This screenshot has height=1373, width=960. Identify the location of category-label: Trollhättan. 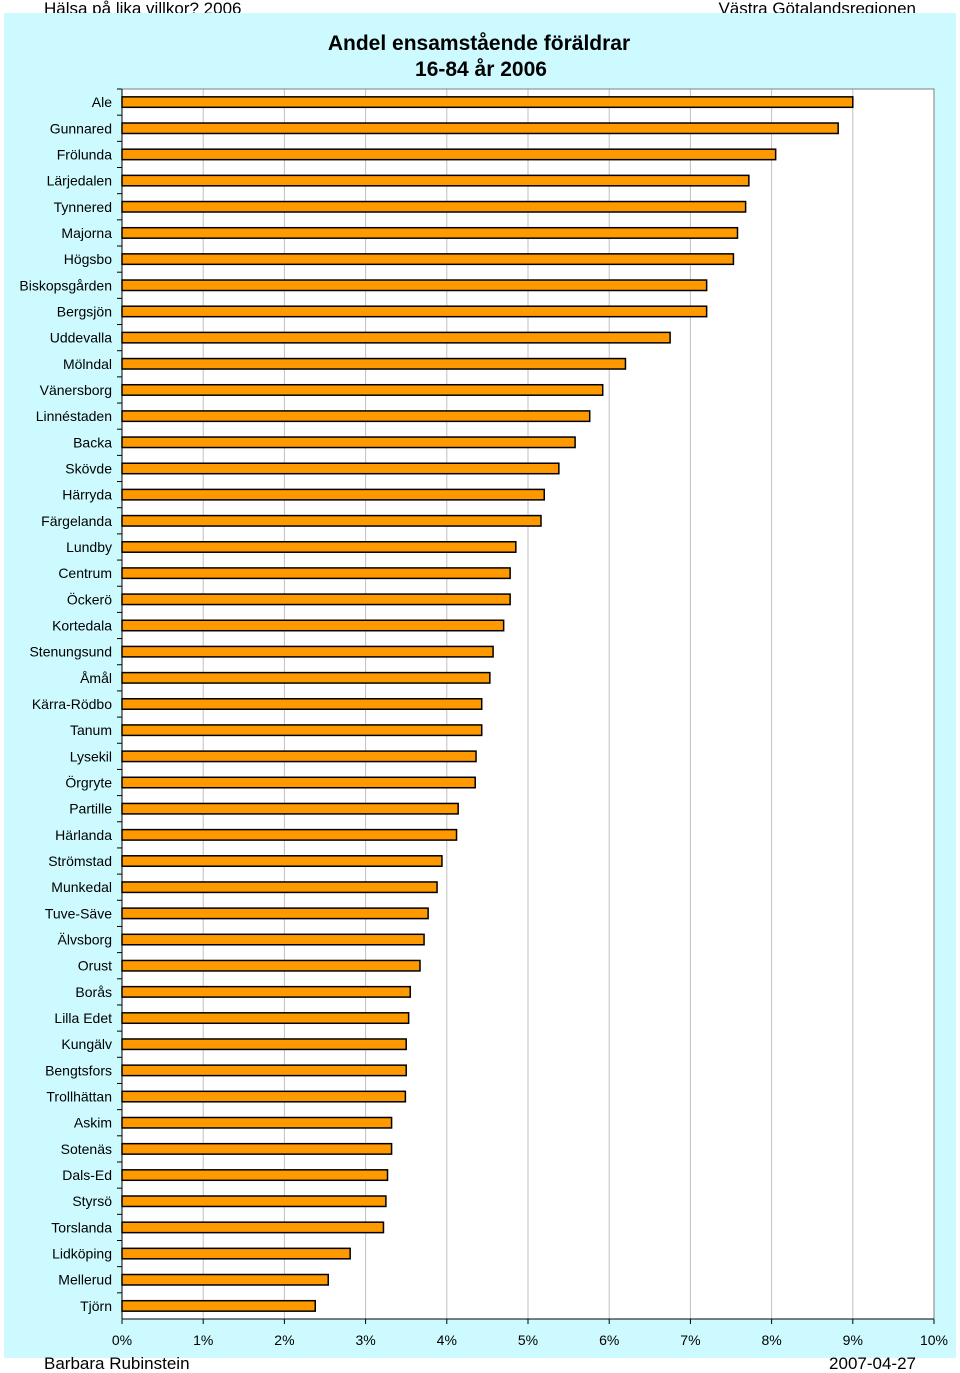
(79, 1097).